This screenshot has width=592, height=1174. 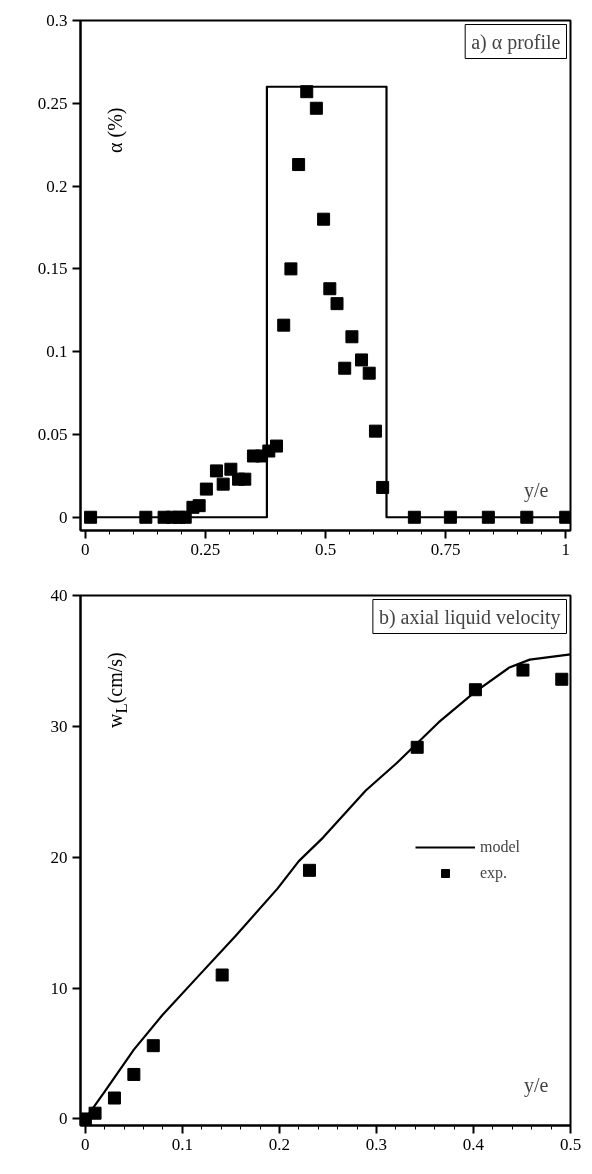 What do you see at coordinates (52, 269) in the screenshot?
I see `y-tick-label: 0.15` at bounding box center [52, 269].